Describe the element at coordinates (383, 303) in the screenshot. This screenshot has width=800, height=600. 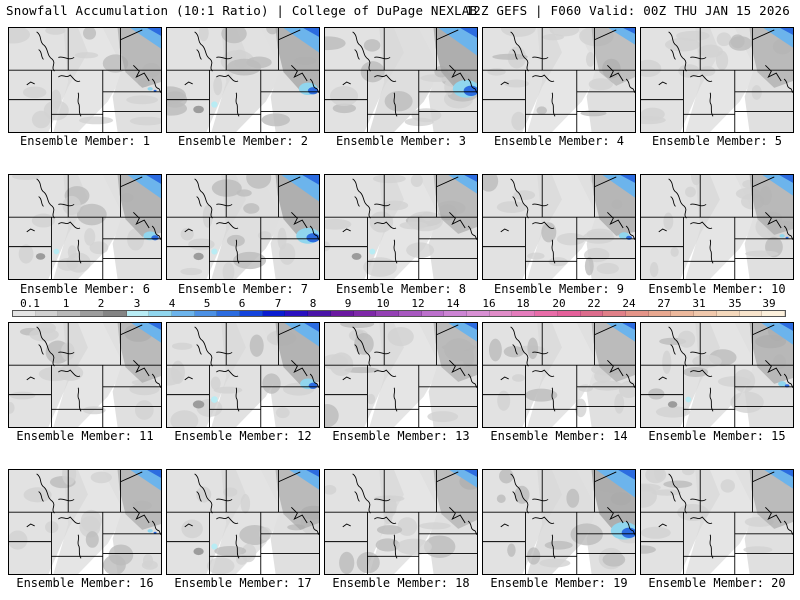
I see `legend-tick-label: 10` at that location.